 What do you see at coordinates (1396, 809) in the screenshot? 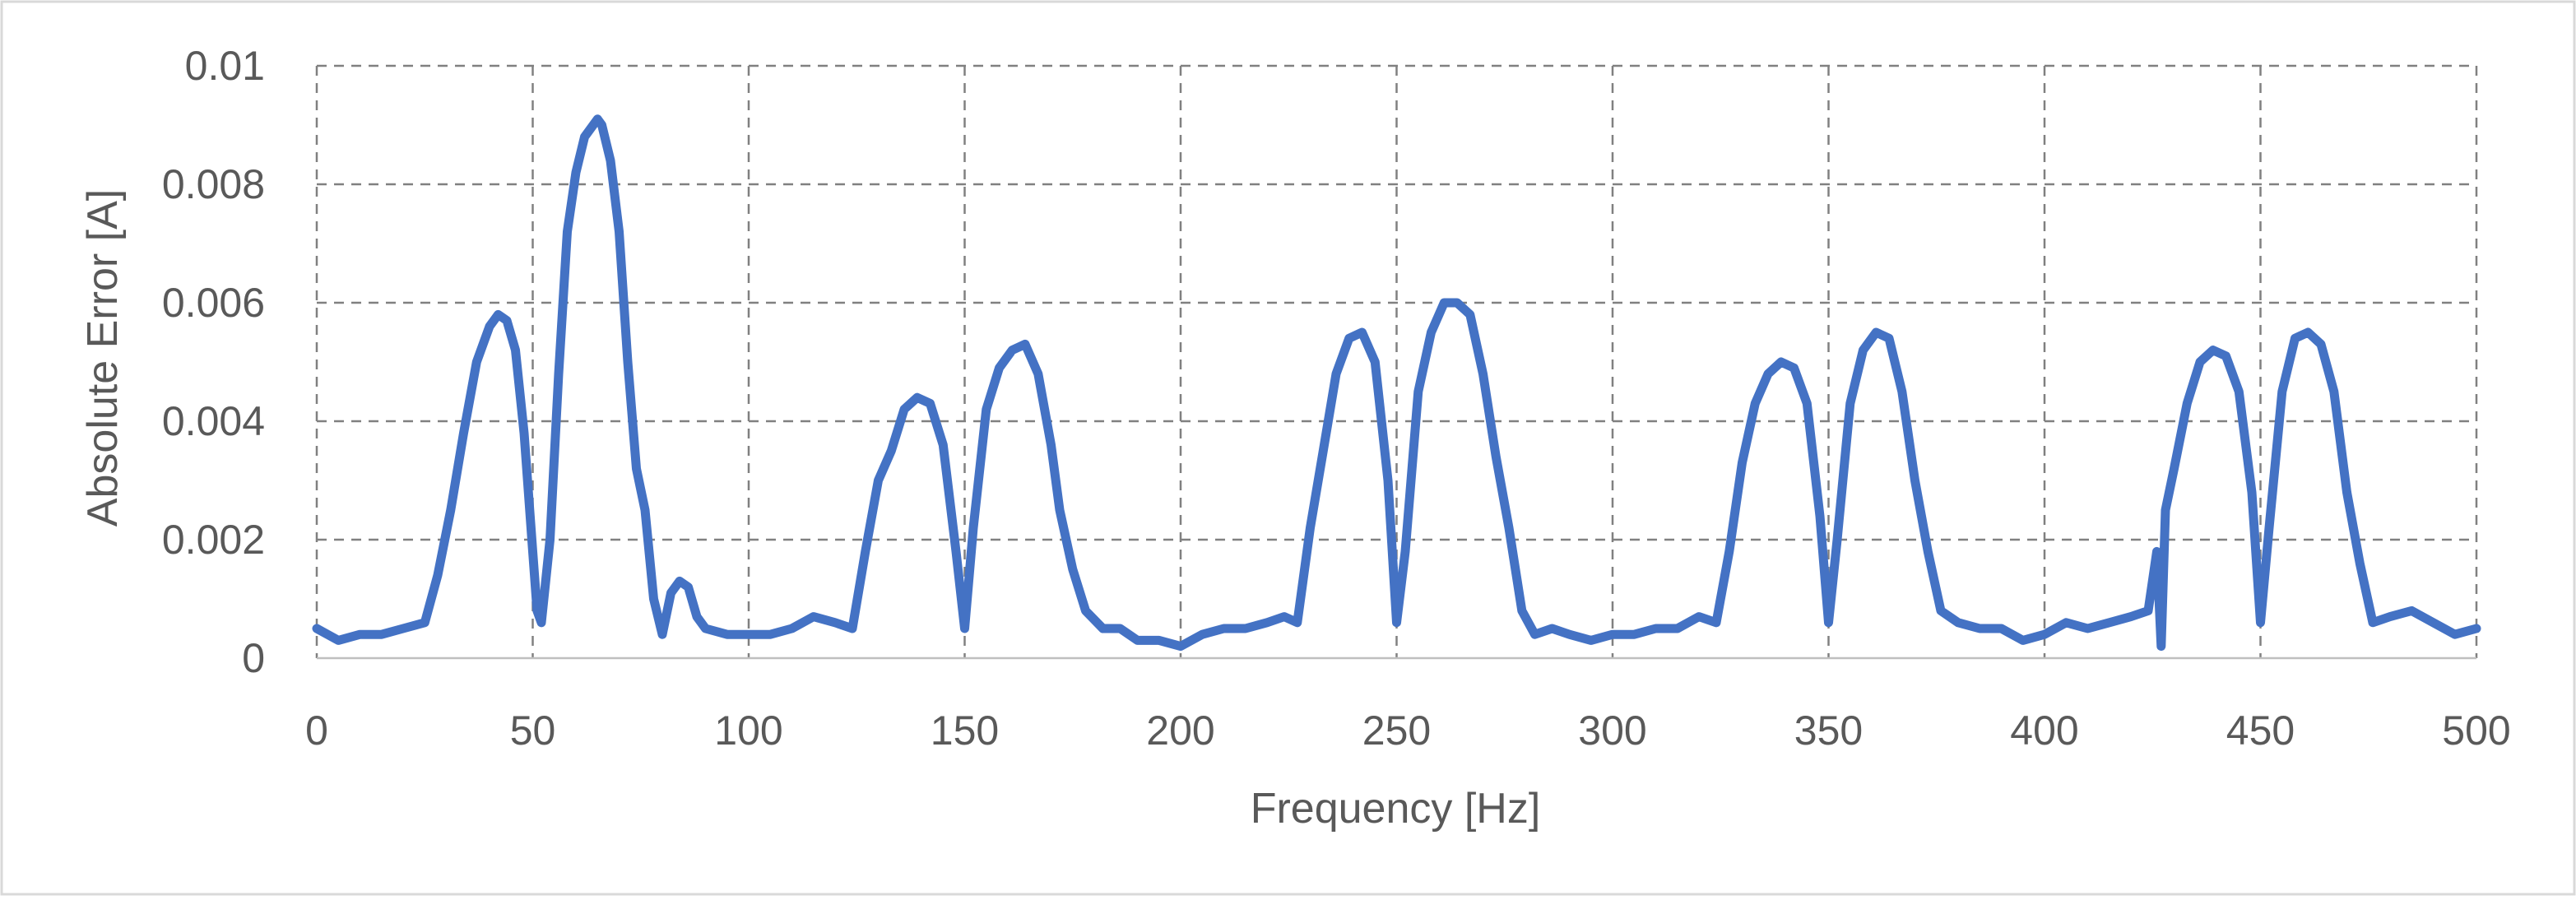
I see `x-axis-label: Frequency [Hz]` at bounding box center [1396, 809].